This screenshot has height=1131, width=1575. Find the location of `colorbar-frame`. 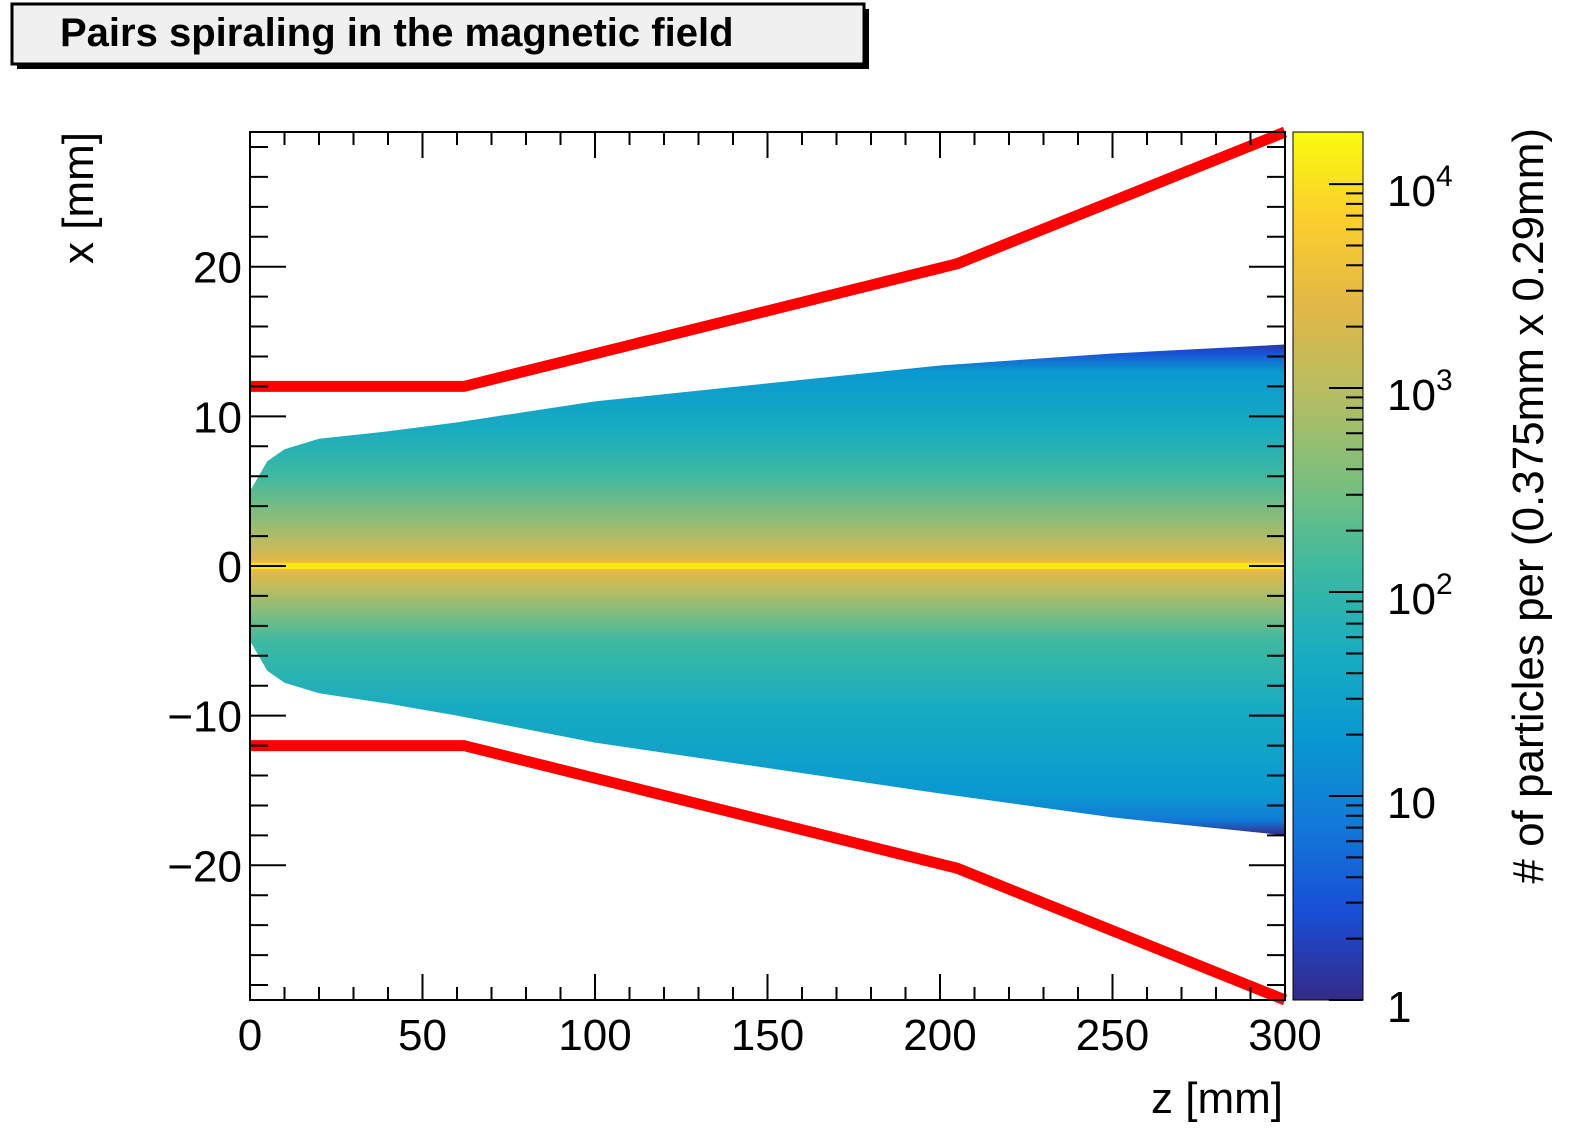

colorbar-frame is located at coordinates (1328, 566).